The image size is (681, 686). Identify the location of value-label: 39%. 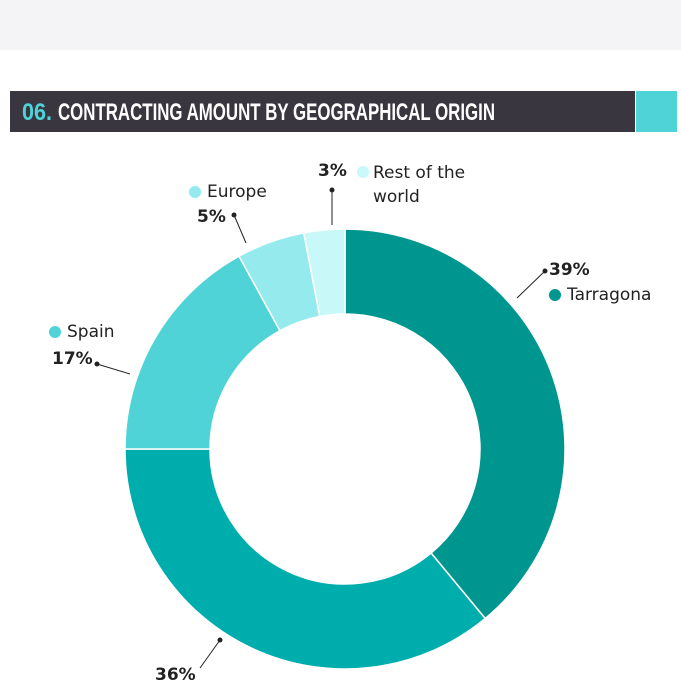
(569, 270).